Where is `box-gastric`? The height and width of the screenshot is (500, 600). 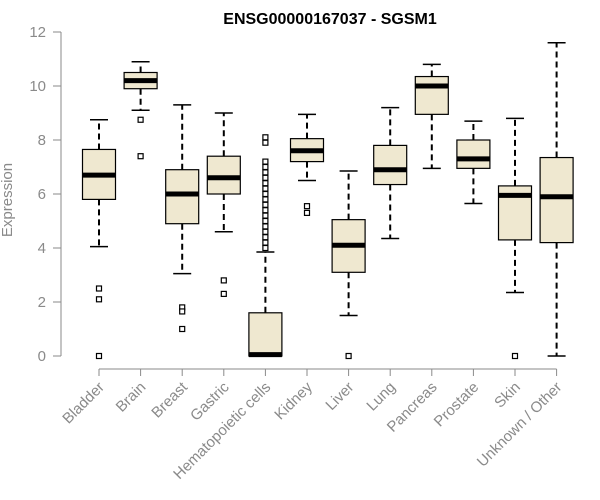 box-gastric is located at coordinates (223, 204).